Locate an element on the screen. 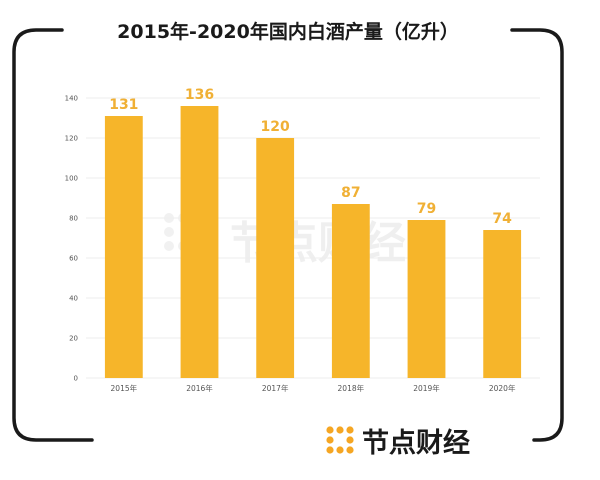 This screenshot has height=480, width=600. y-axis: 0 20 40 60 80 100 120 140 is located at coordinates (71, 239).